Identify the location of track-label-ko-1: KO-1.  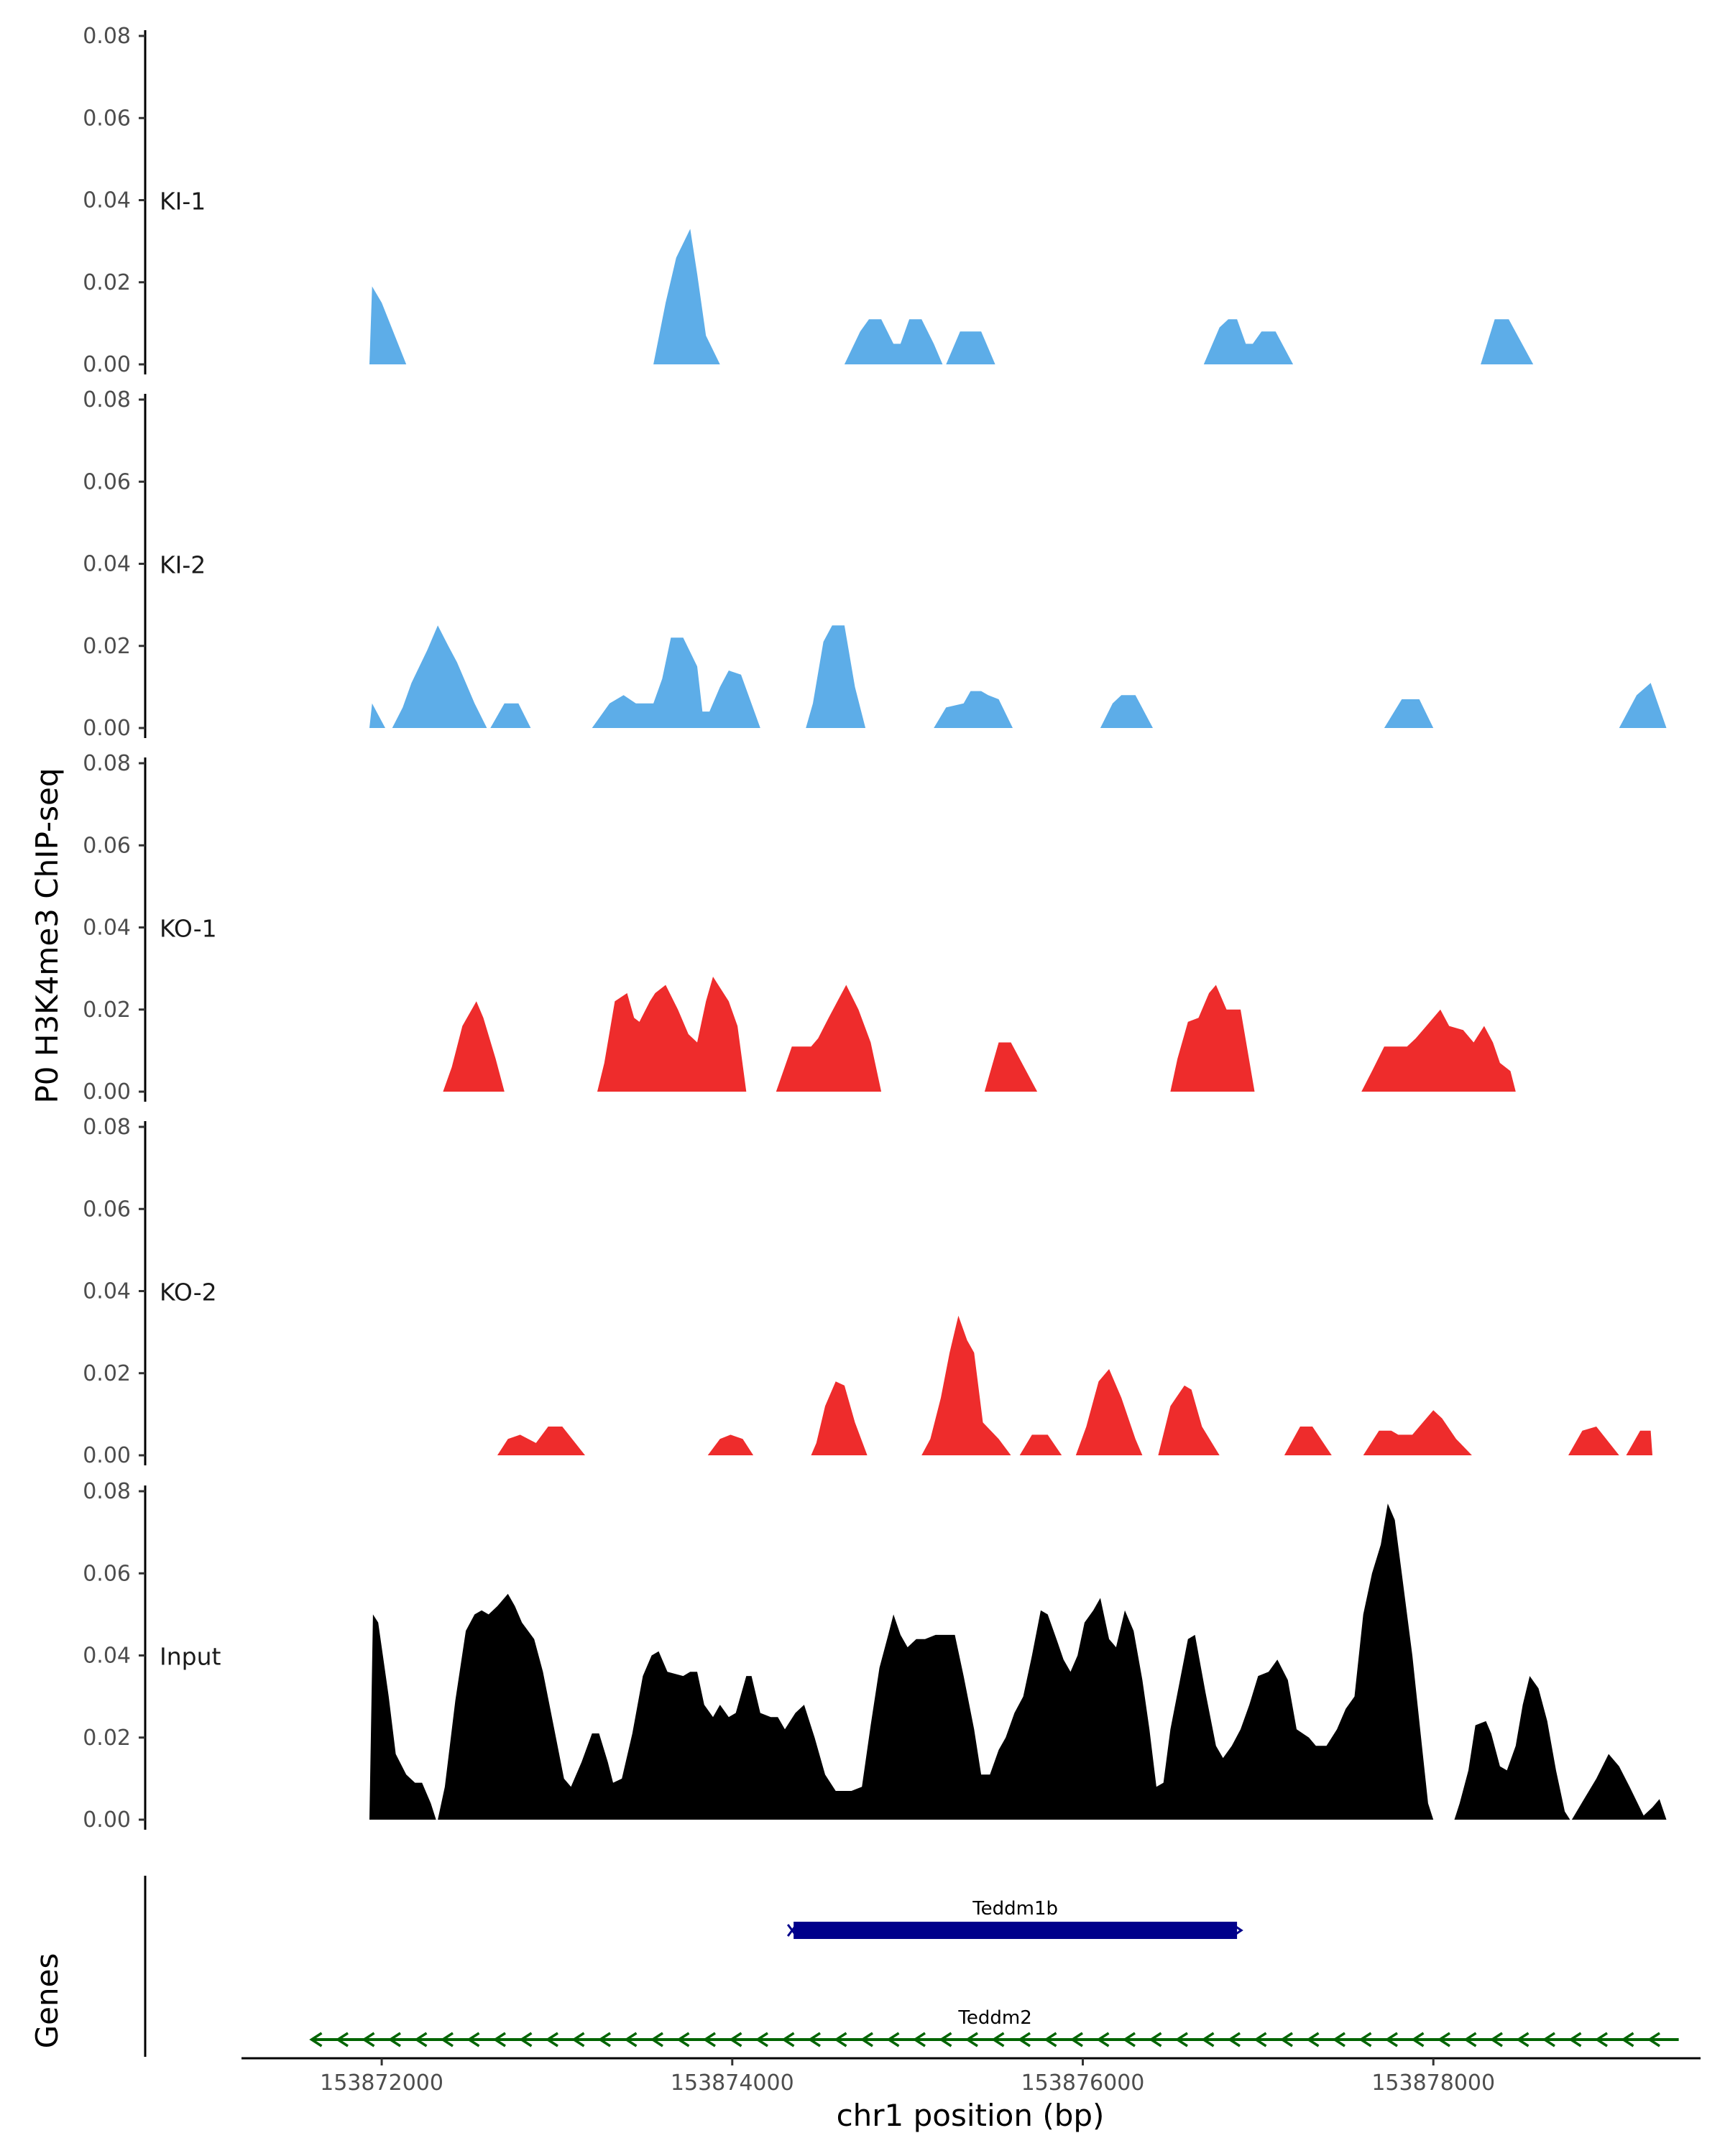
(188, 929).